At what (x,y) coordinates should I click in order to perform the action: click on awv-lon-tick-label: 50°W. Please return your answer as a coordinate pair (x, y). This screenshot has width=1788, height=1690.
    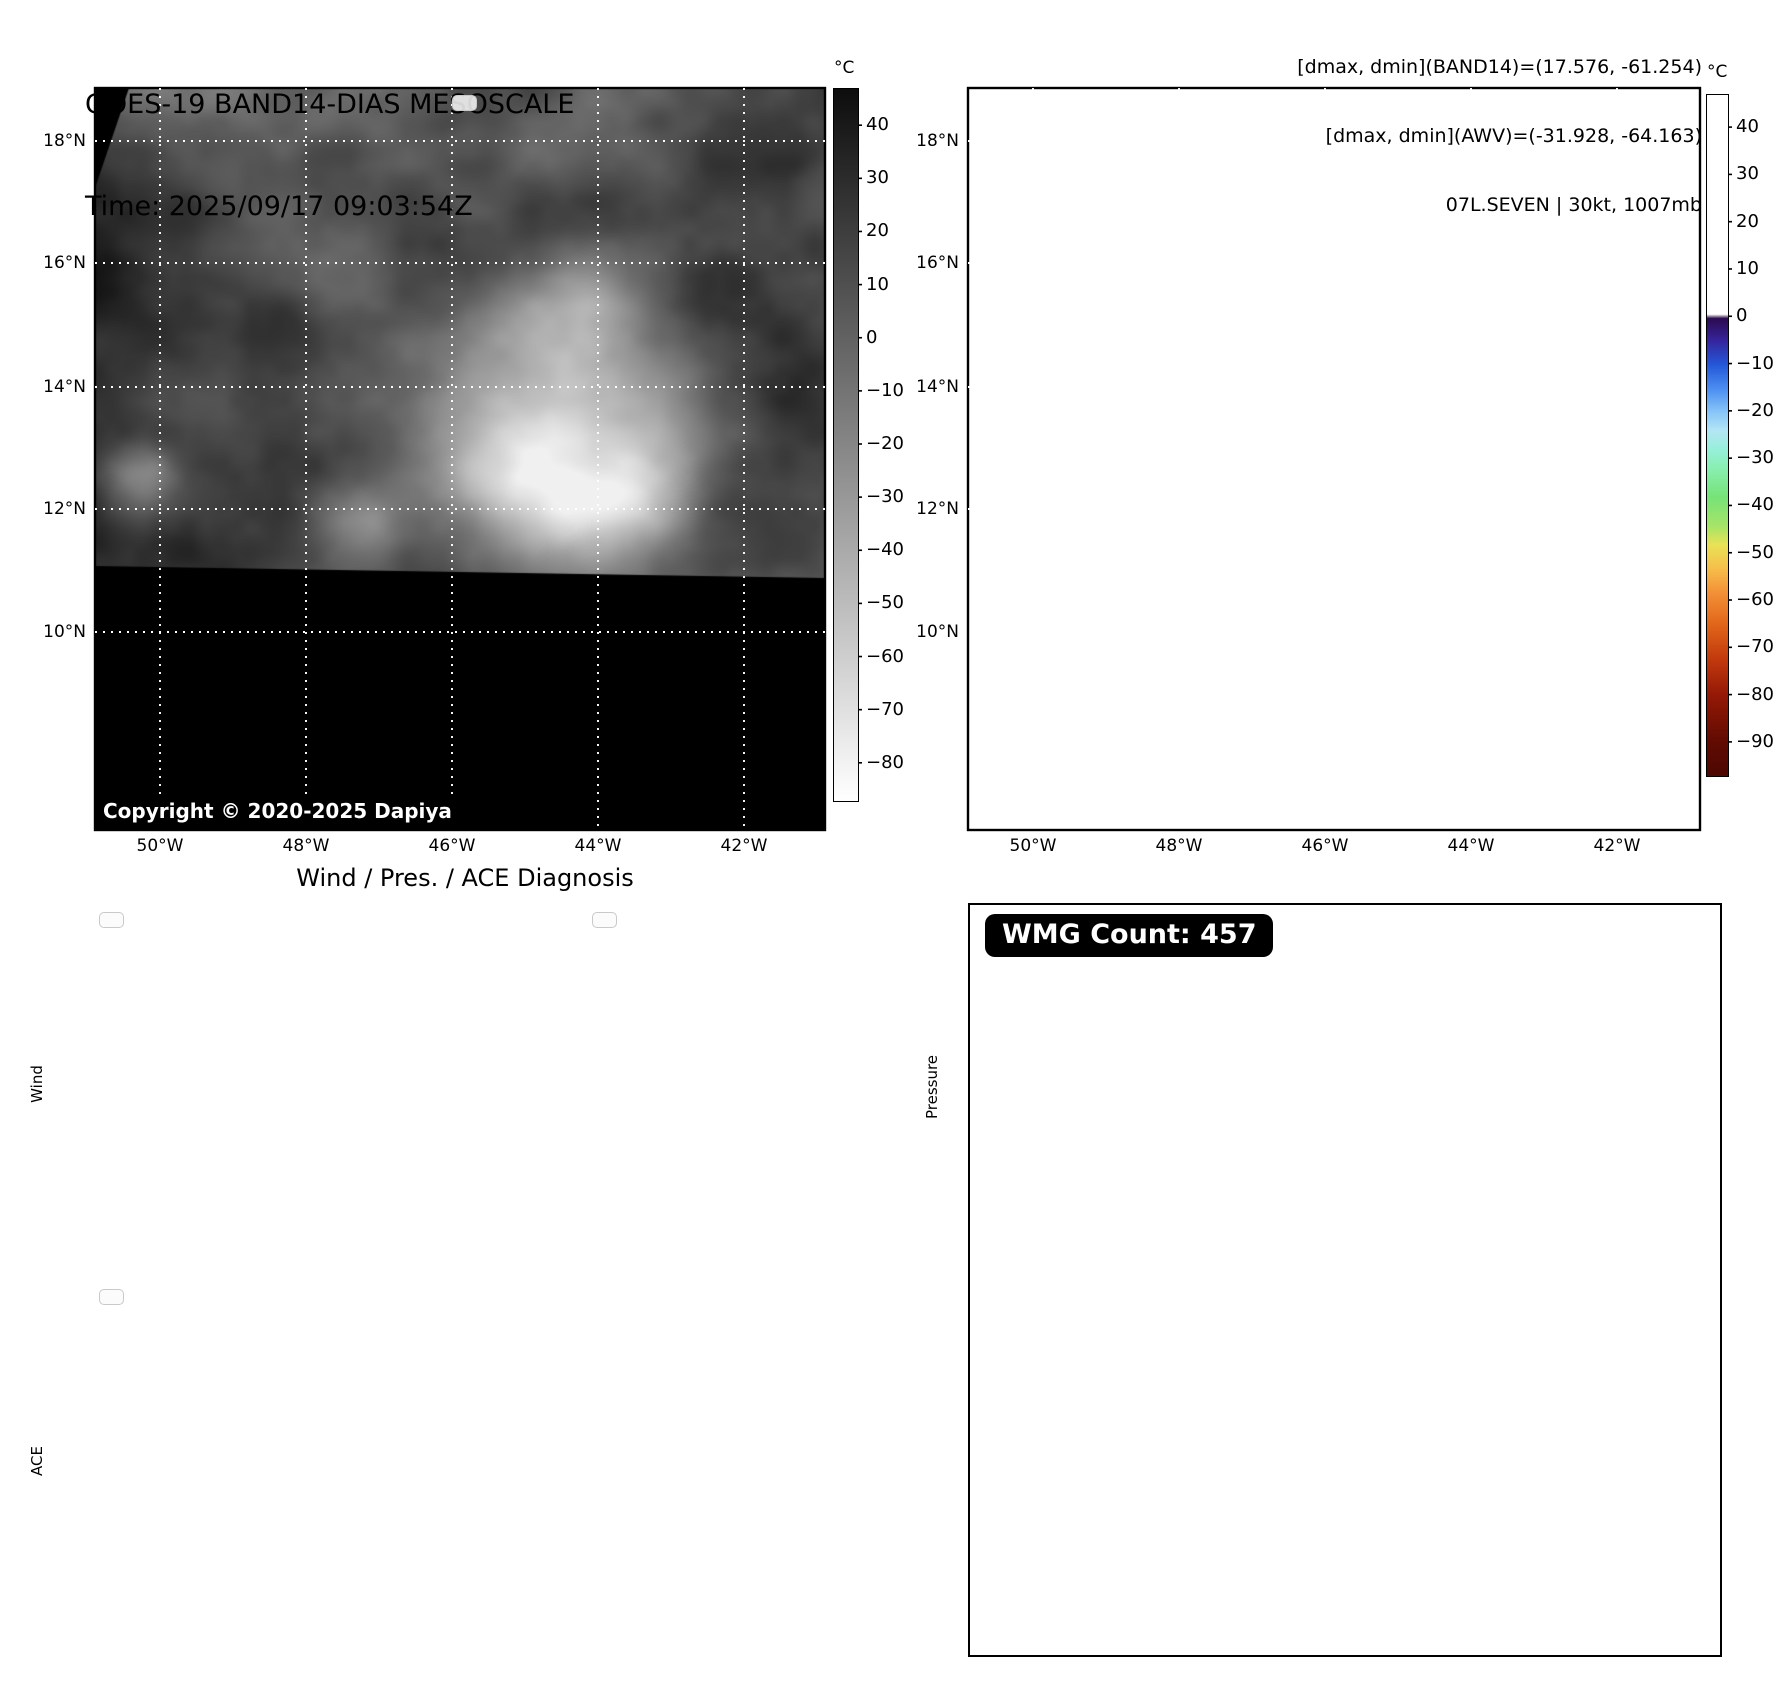
    Looking at the image, I should click on (1033, 846).